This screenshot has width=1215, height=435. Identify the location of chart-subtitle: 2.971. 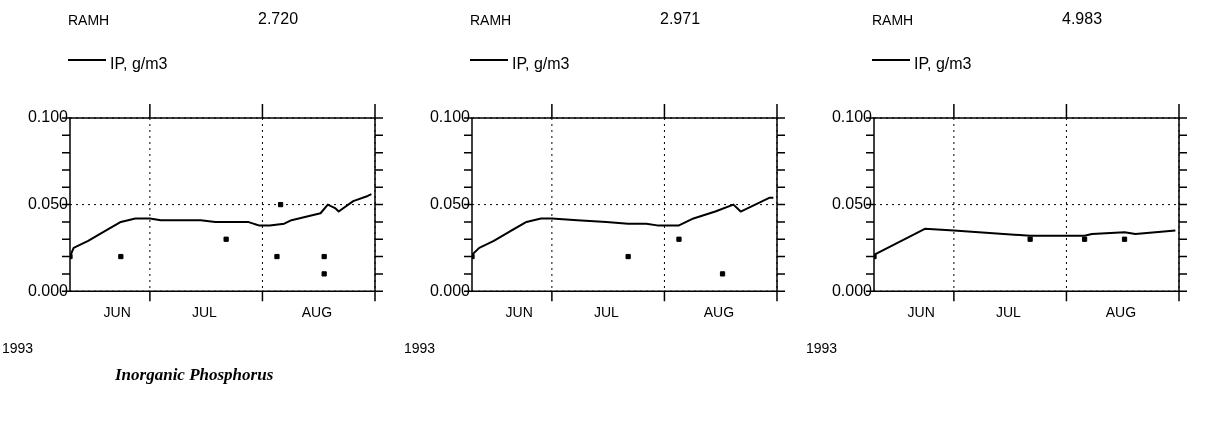
(680, 19).